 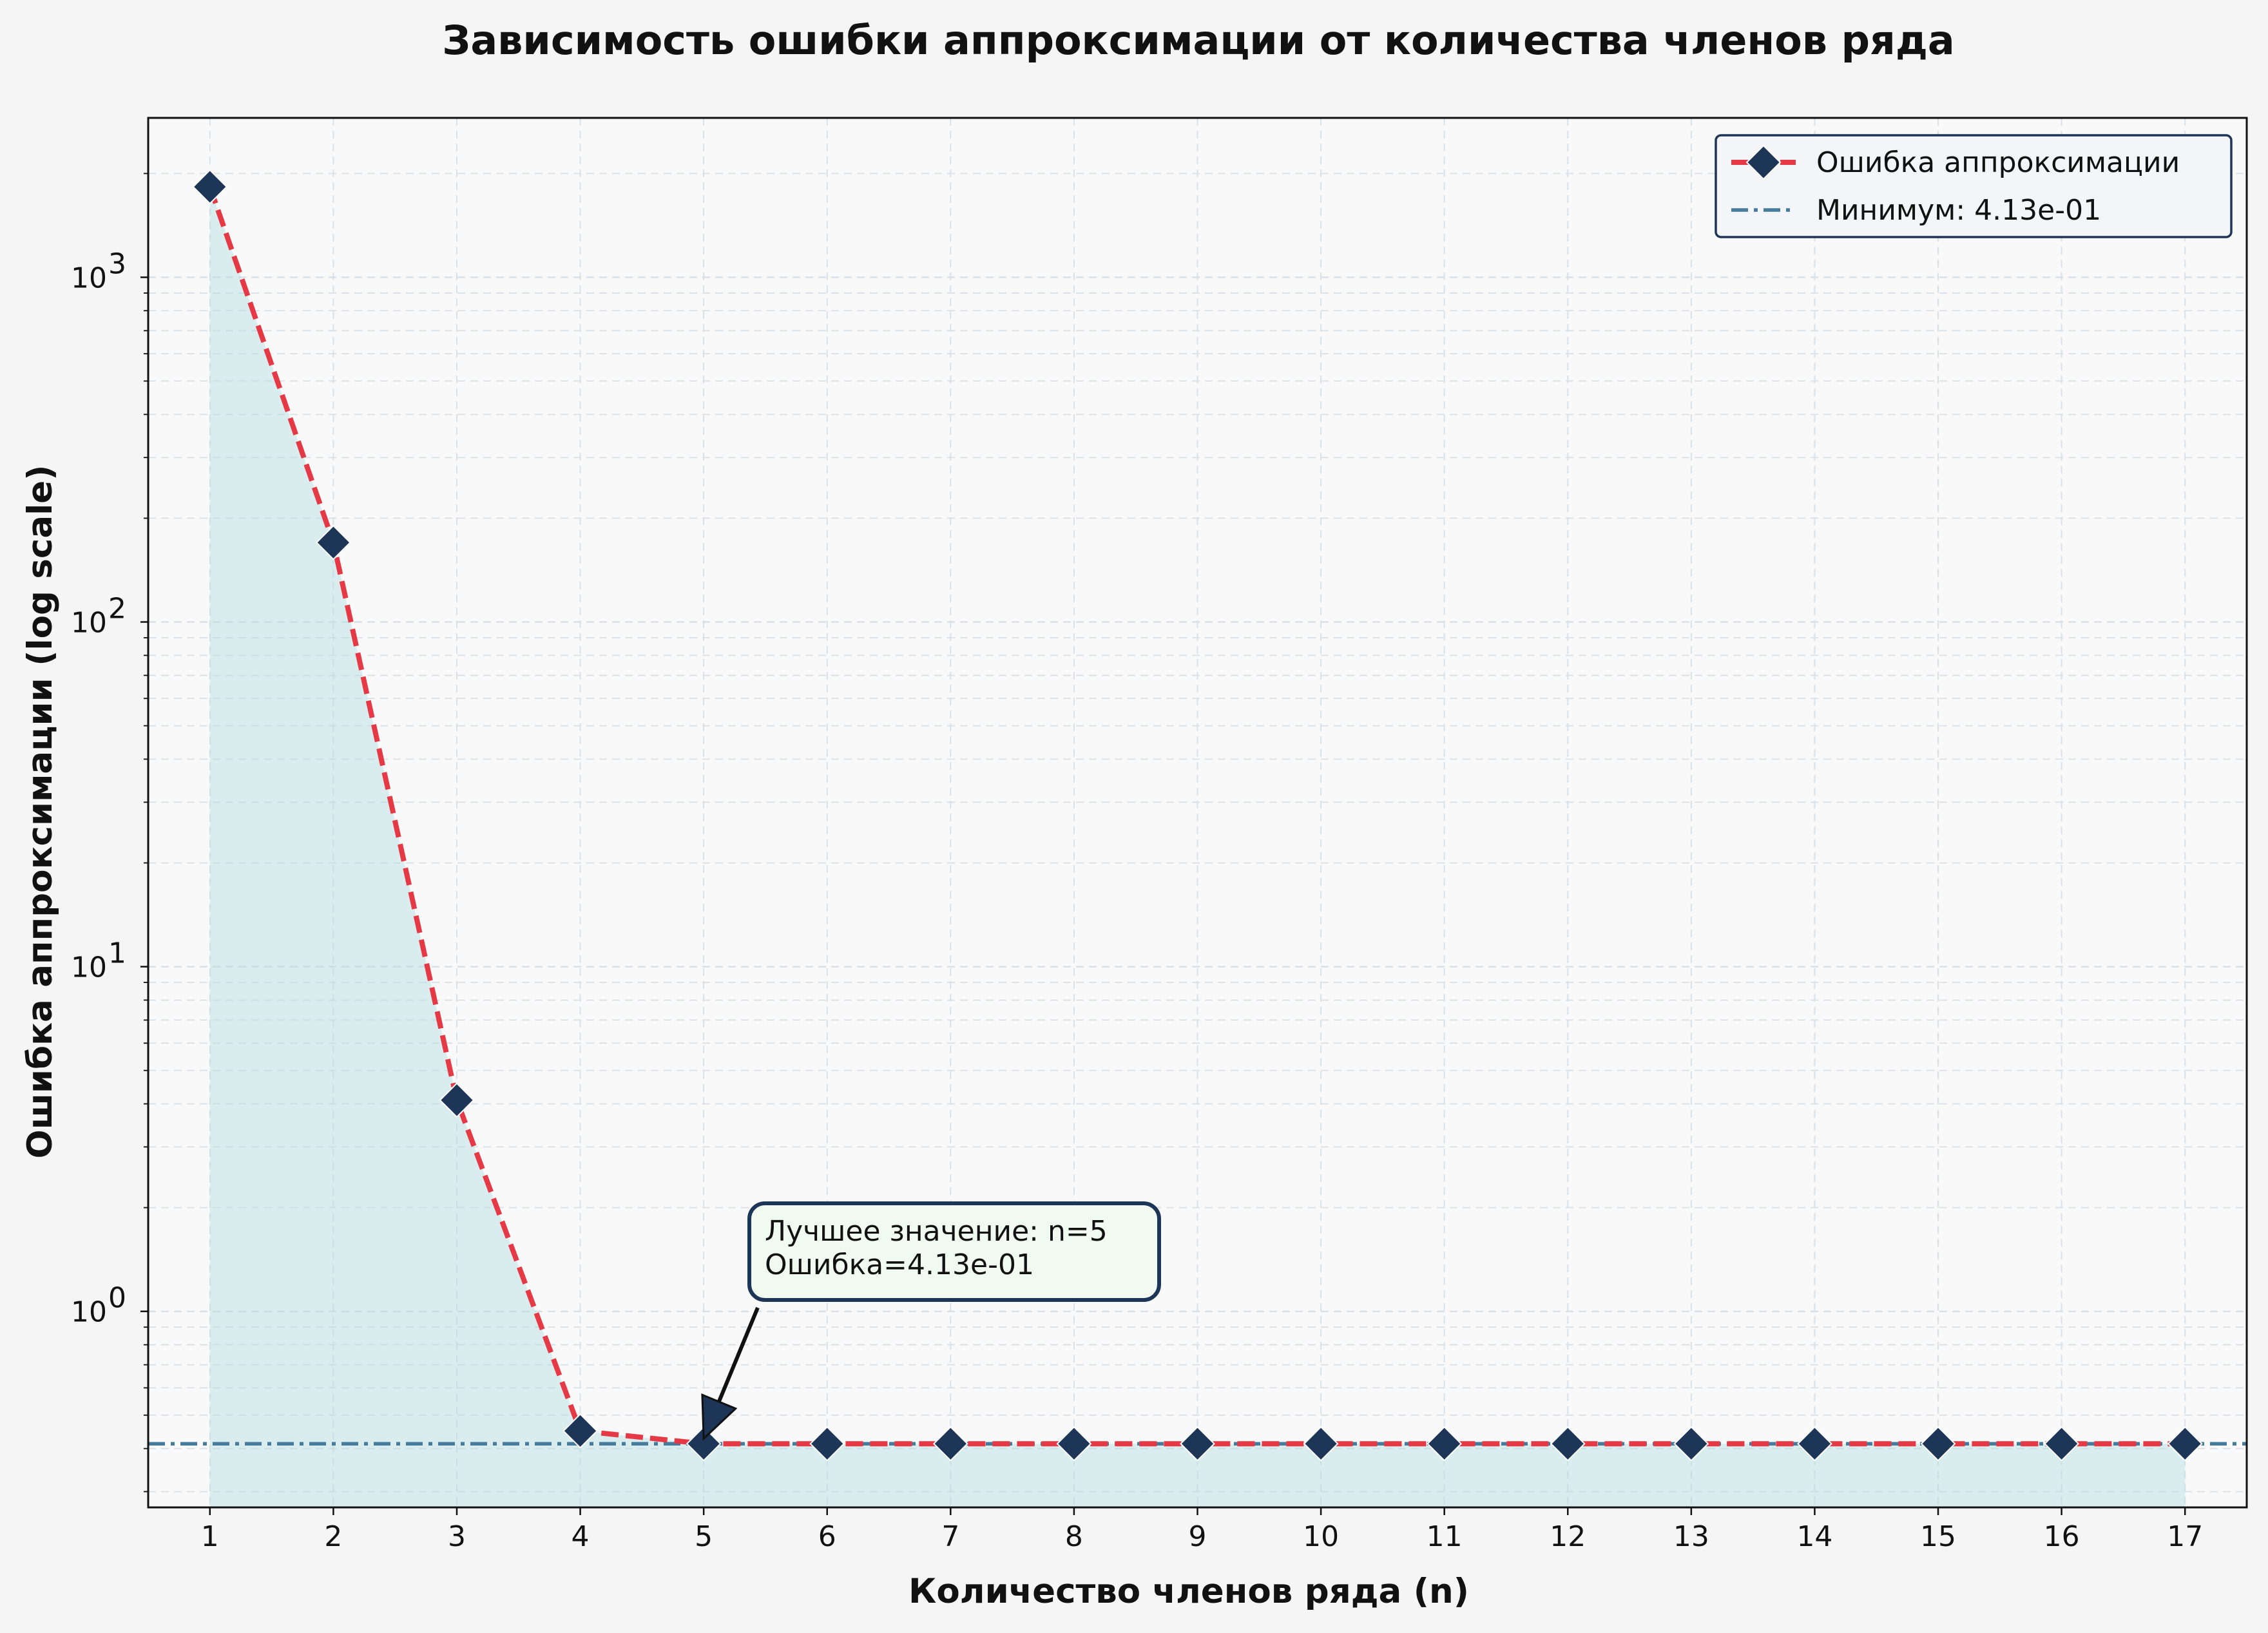 What do you see at coordinates (2185, 1536) in the screenshot?
I see `x-tick-label: 17` at bounding box center [2185, 1536].